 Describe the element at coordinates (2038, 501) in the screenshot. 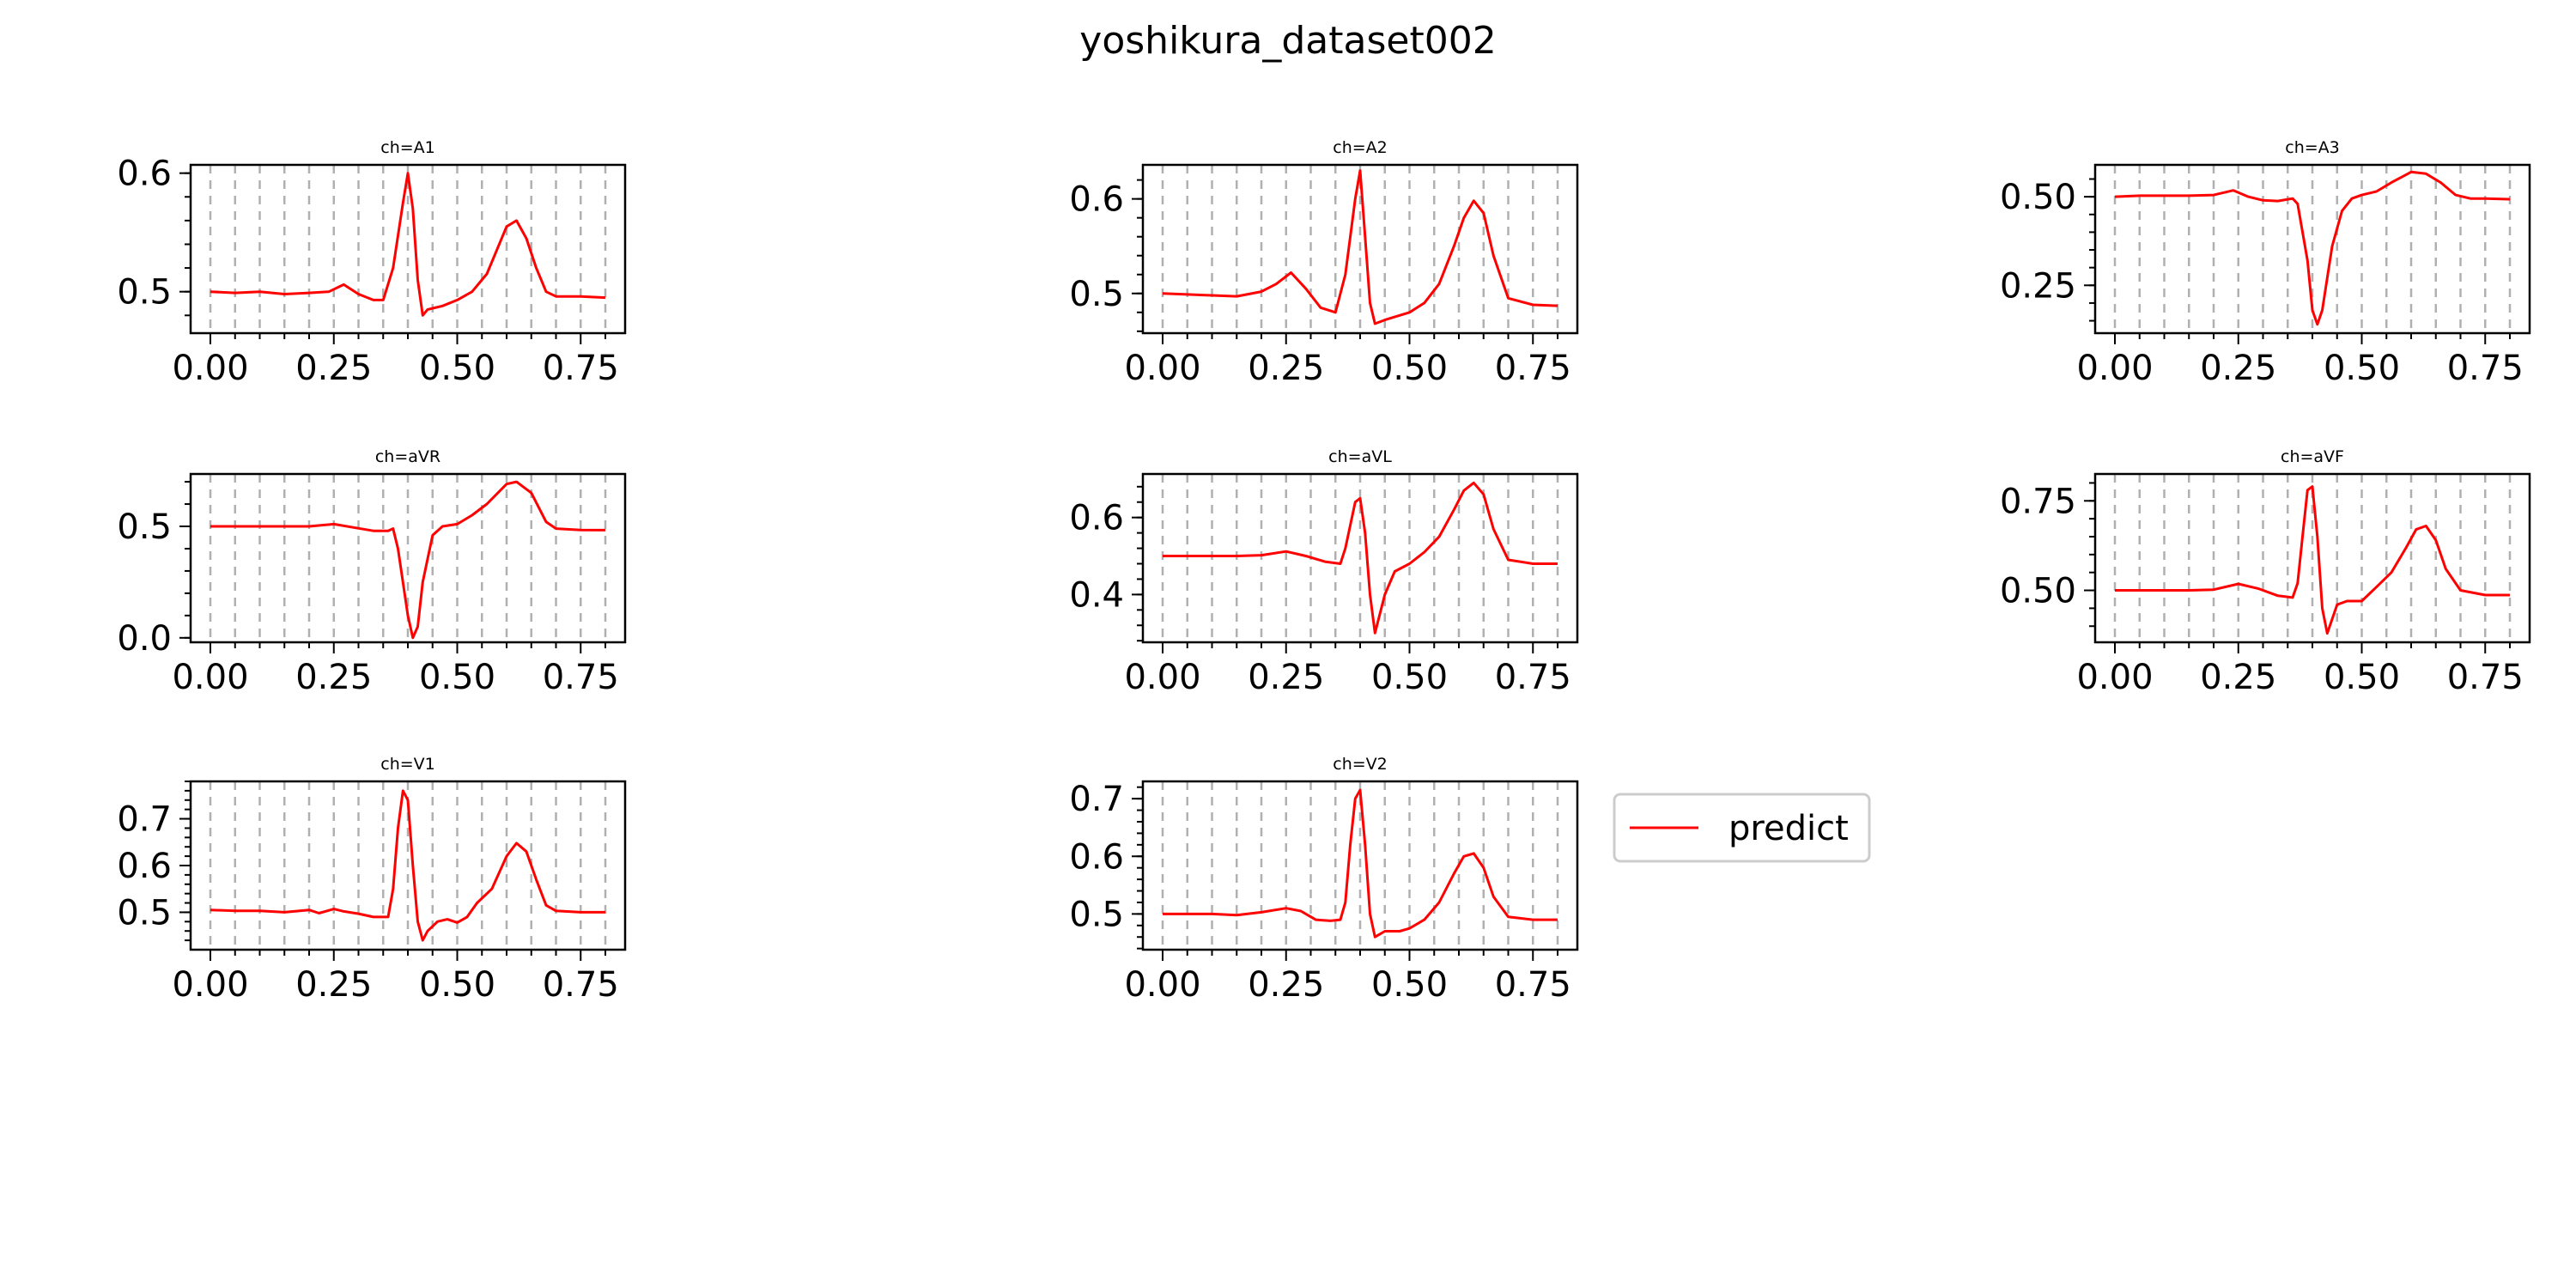

I see `y-tick-label: 0.75` at that location.